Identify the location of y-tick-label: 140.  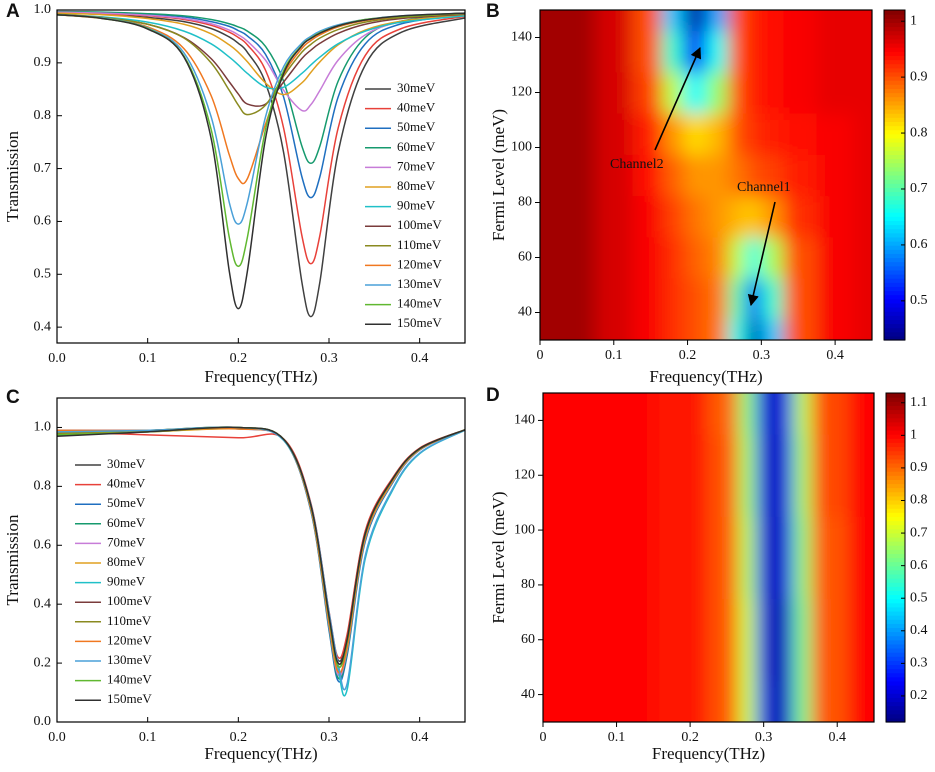
(524, 420).